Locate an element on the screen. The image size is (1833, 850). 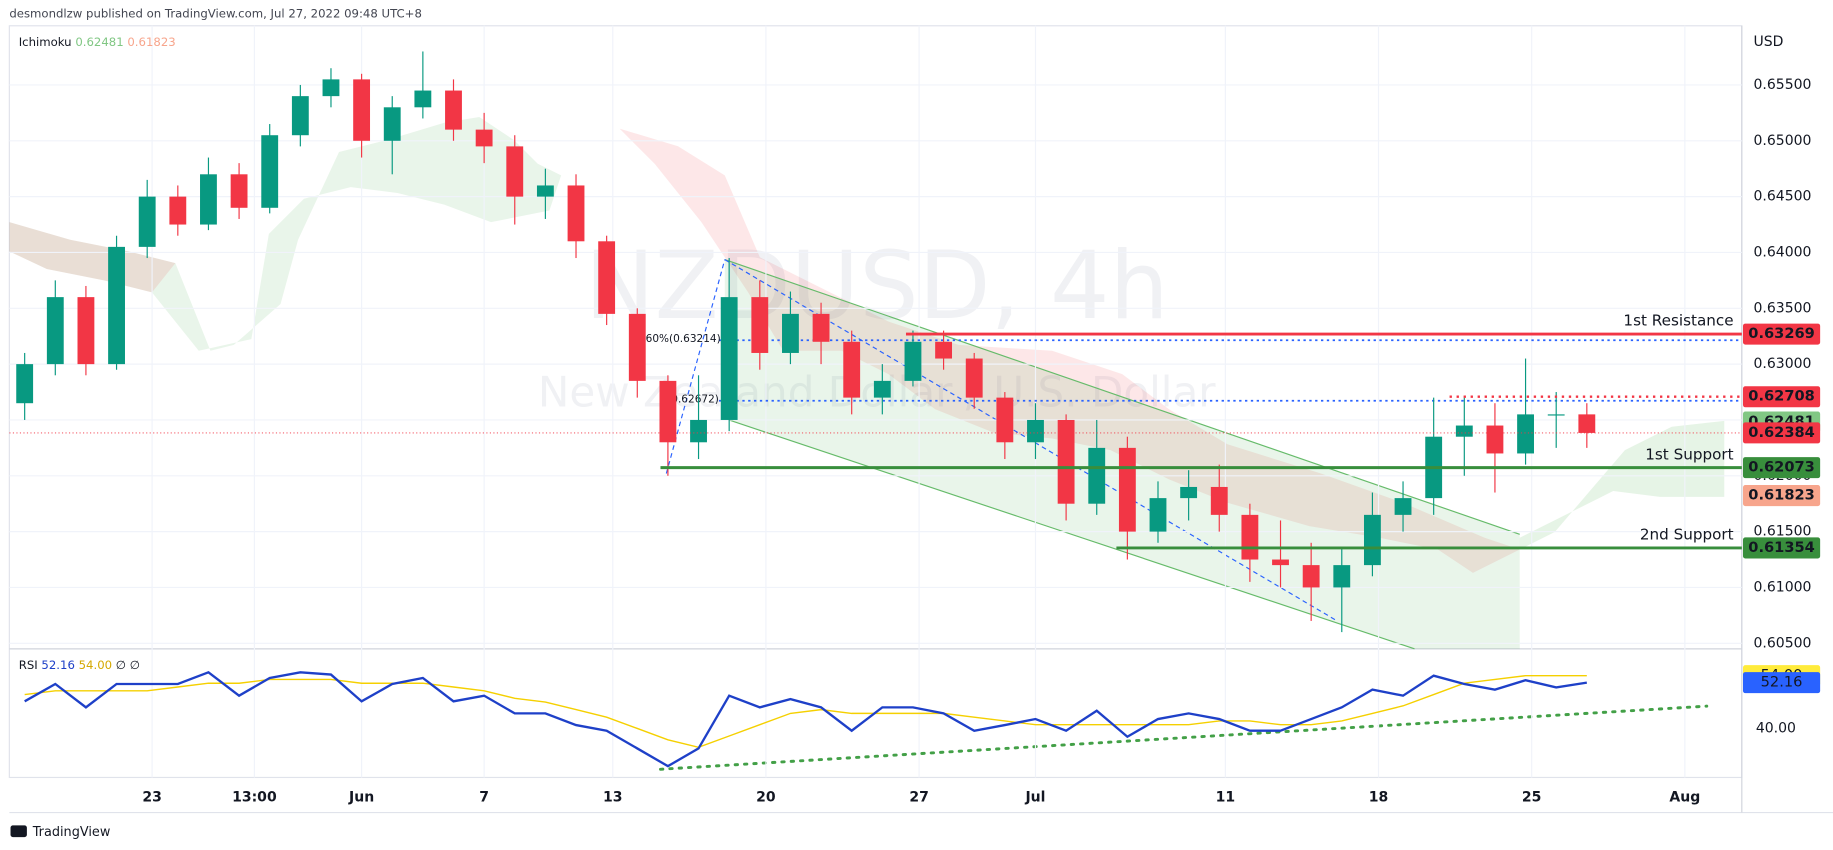
channel-lower is located at coordinates (1069, 534).